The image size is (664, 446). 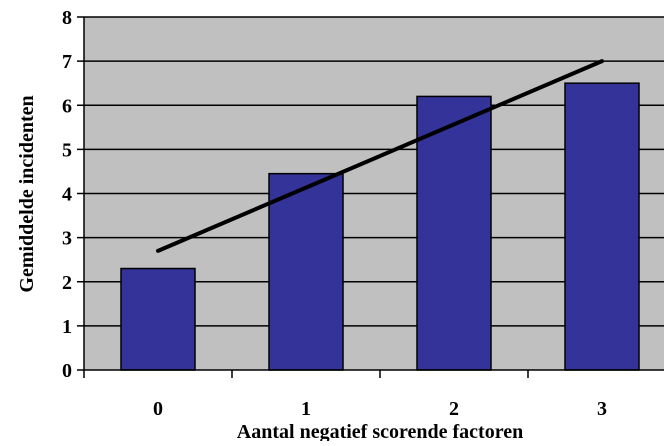 What do you see at coordinates (67, 106) in the screenshot?
I see `y-tick-label: 6` at bounding box center [67, 106].